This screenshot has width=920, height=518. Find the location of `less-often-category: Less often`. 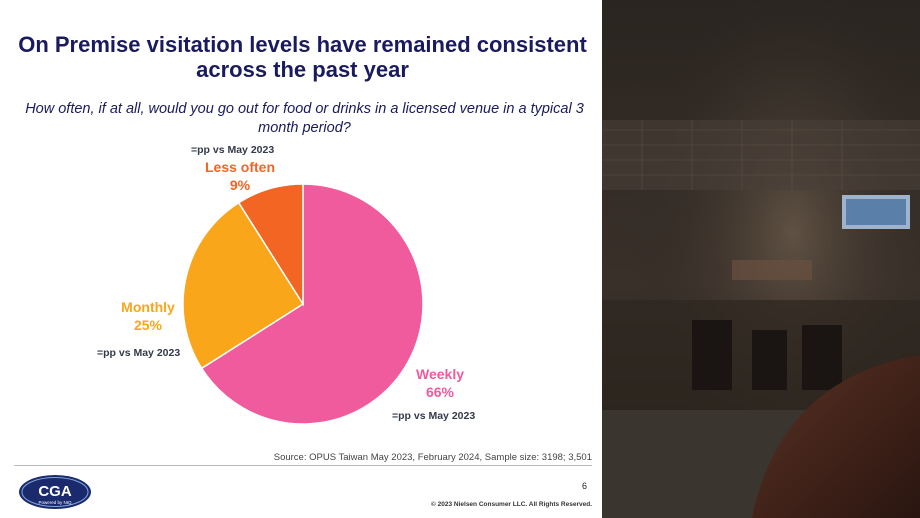

less-often-category: Less often is located at coordinates (239, 167).